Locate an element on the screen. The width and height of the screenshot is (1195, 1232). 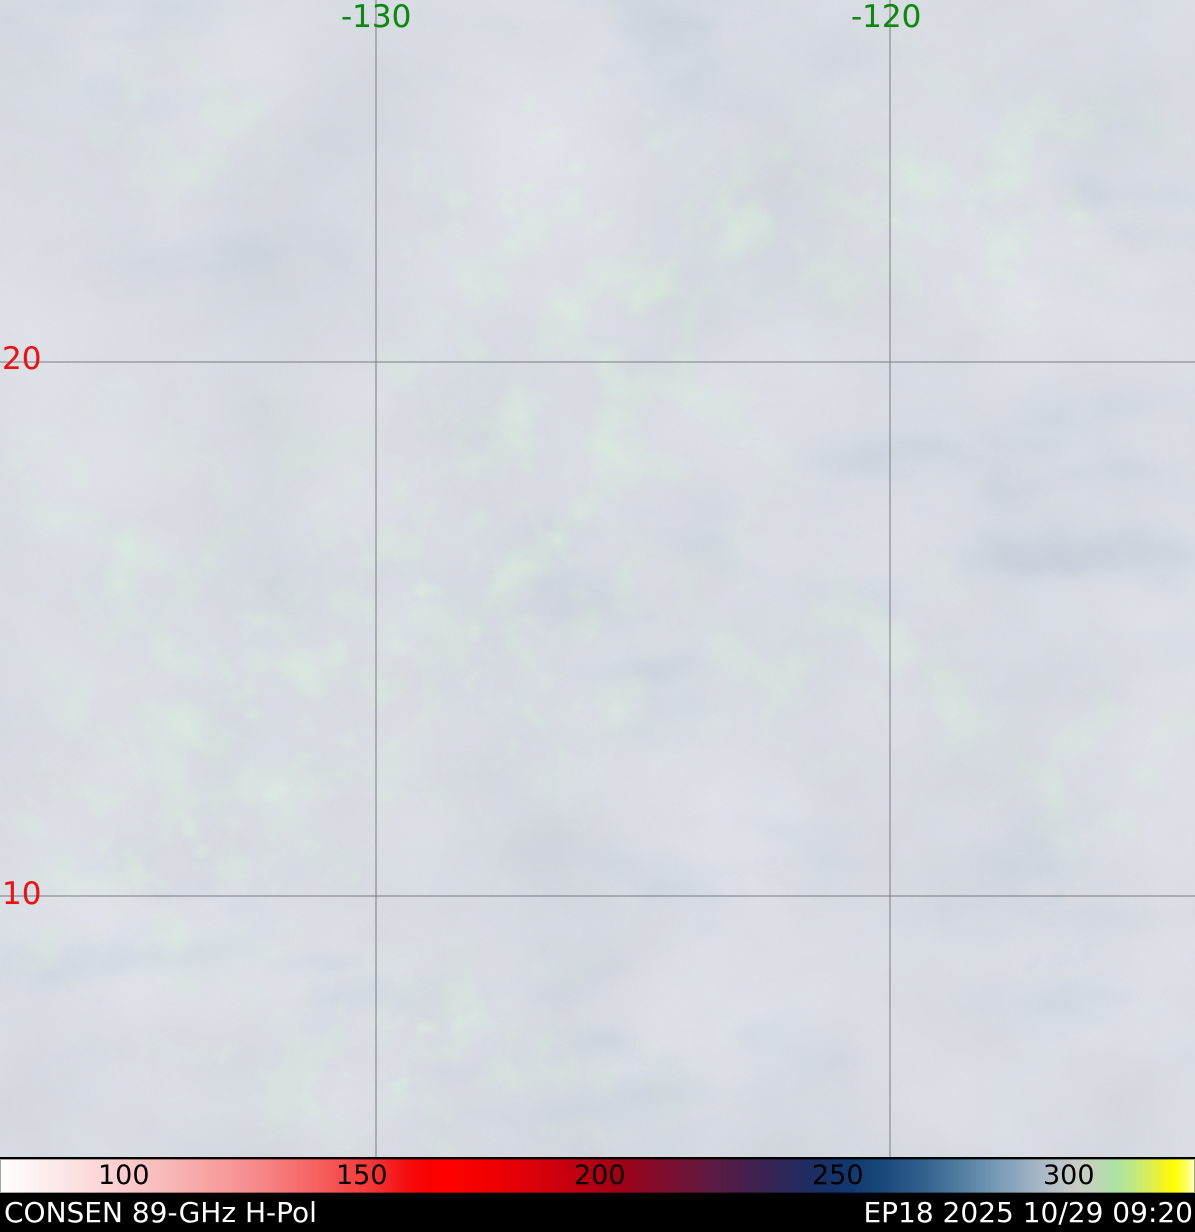
timestamp-label: EP18 2025 10/29 09:20 is located at coordinates (1028, 1212).